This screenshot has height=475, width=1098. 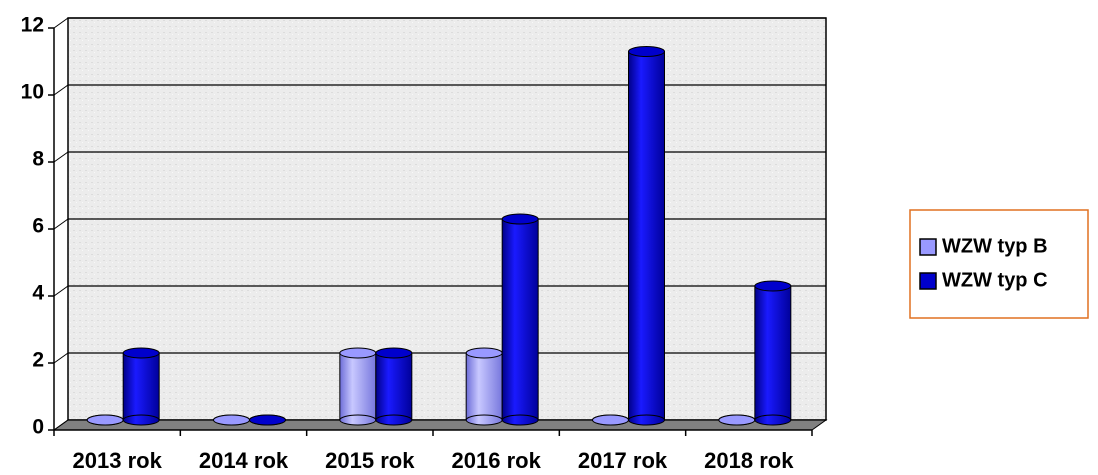 I want to click on x-tick-label: 2017 rok, so click(x=623, y=460).